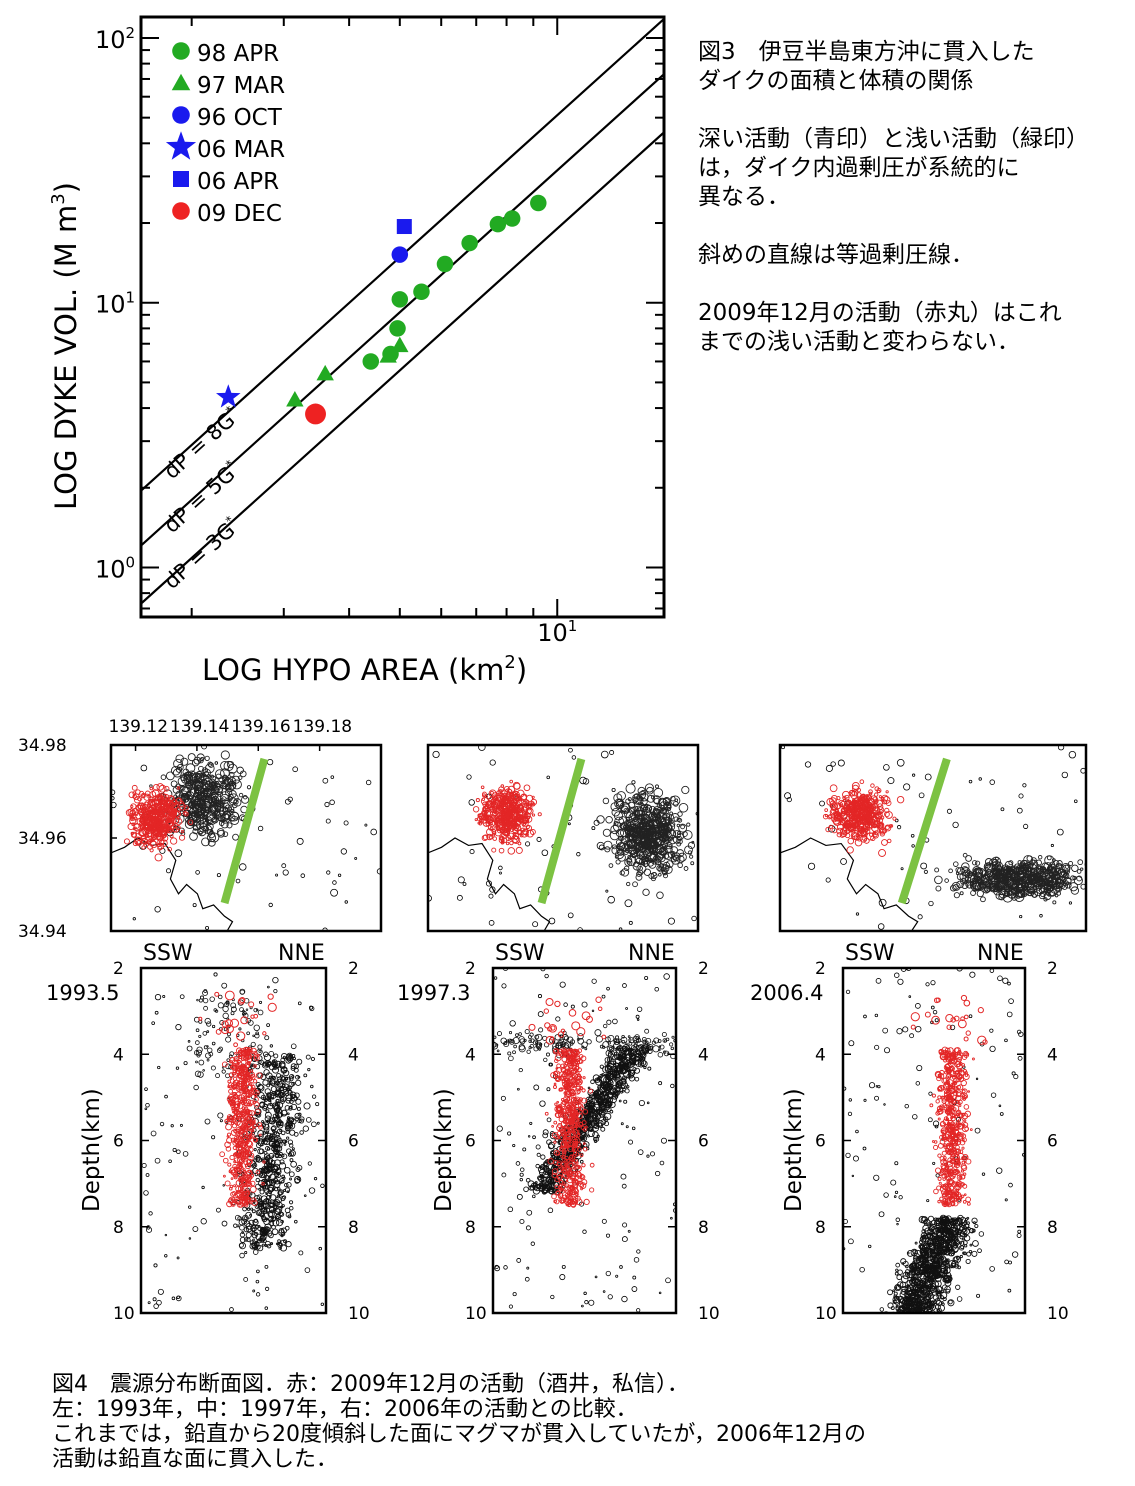  Describe the element at coordinates (138, 727) in the screenshot. I see `lon-tick-label: 139.12` at that location.